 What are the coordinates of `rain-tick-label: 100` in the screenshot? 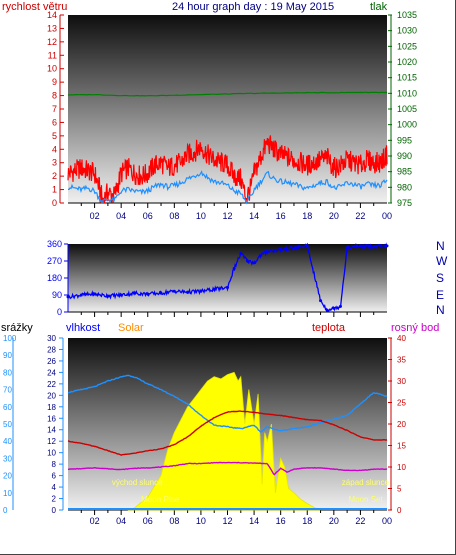 It's located at (10, 338).